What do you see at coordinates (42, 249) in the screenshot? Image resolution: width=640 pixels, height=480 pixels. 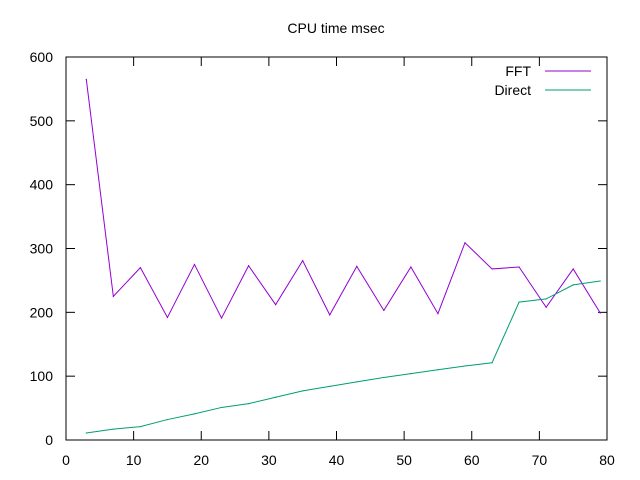 I see `y-tick-label: 300` at bounding box center [42, 249].